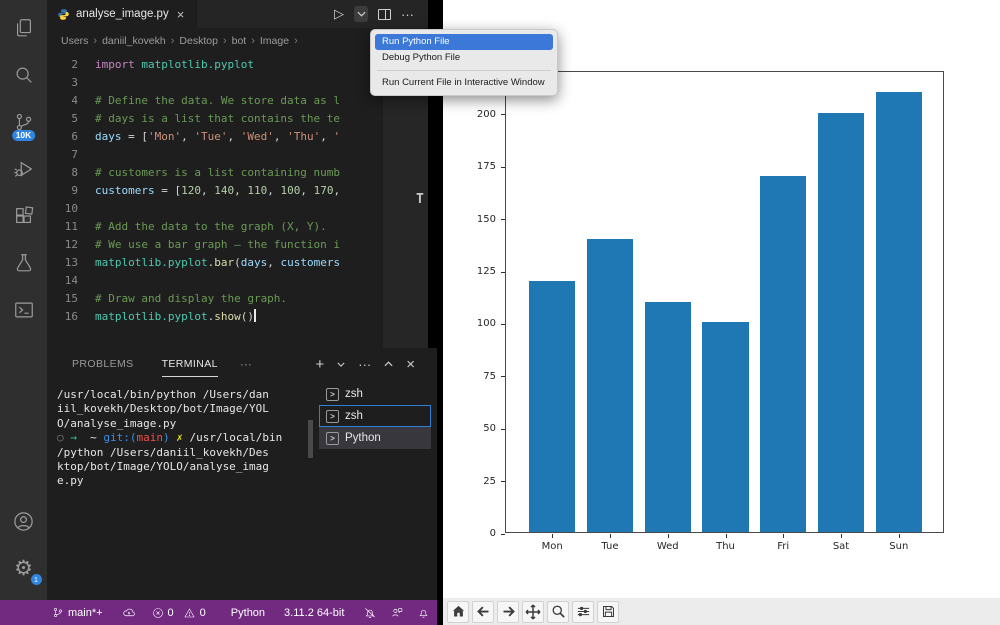  I want to click on code-line: 7, so click(74, 154).